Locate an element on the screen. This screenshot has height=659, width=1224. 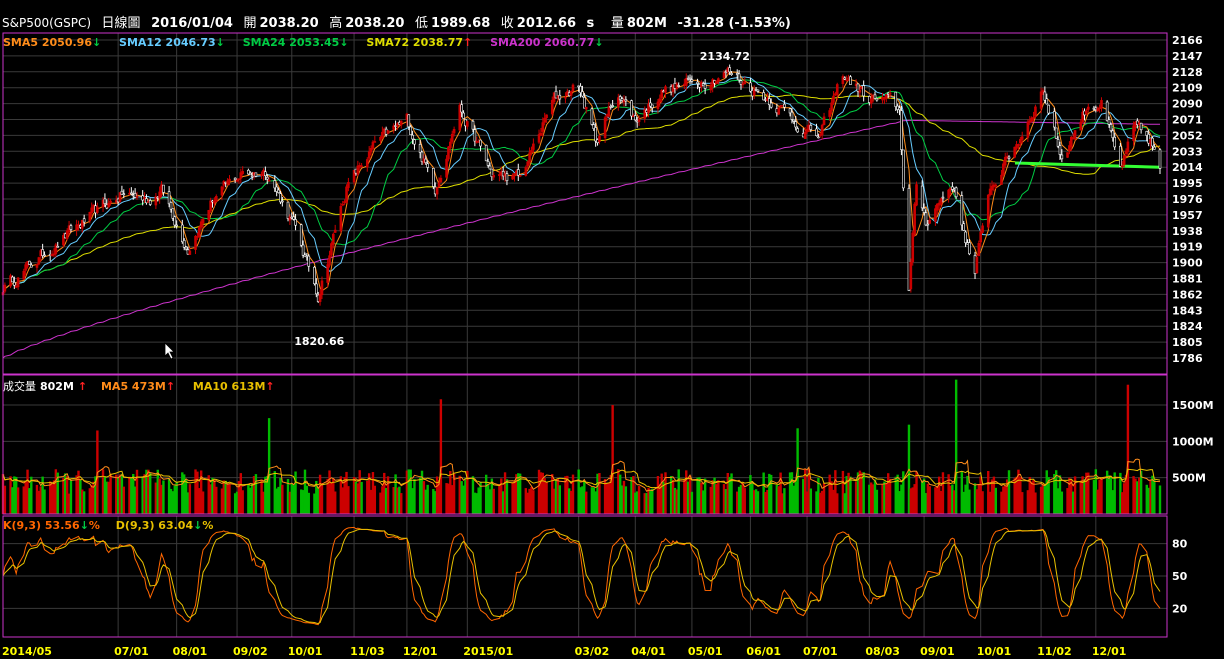
price-tick-label: 1881 is located at coordinates (1187, 279).